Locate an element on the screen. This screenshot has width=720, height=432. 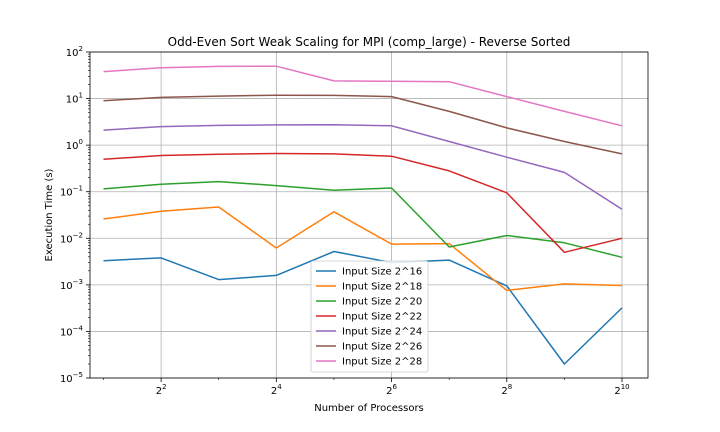
y-tick-label: 10² is located at coordinates (74, 52).